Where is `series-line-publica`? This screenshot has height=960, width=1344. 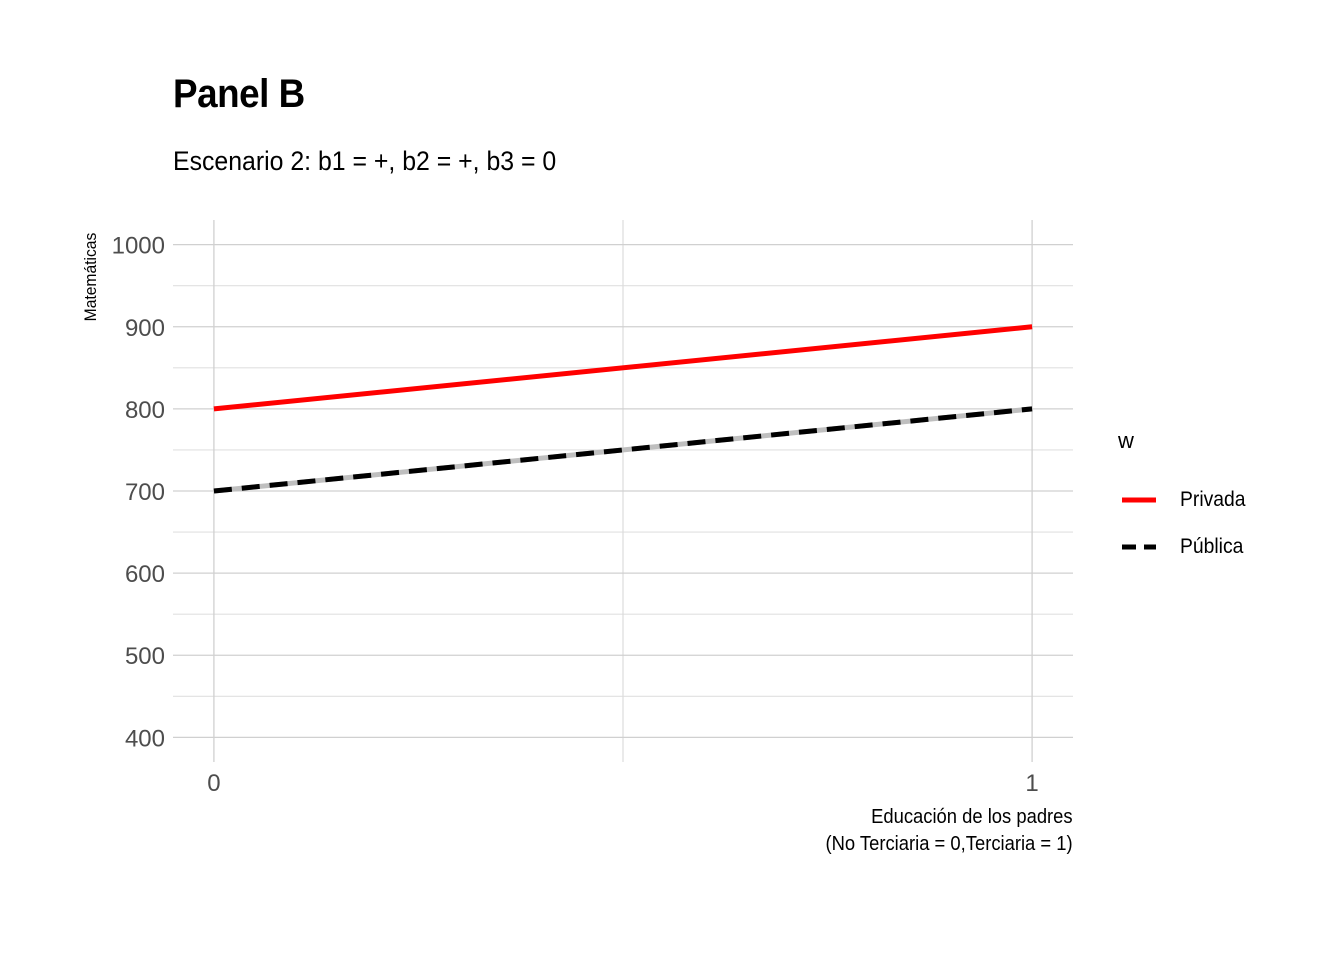
series-line-publica is located at coordinates (623, 450).